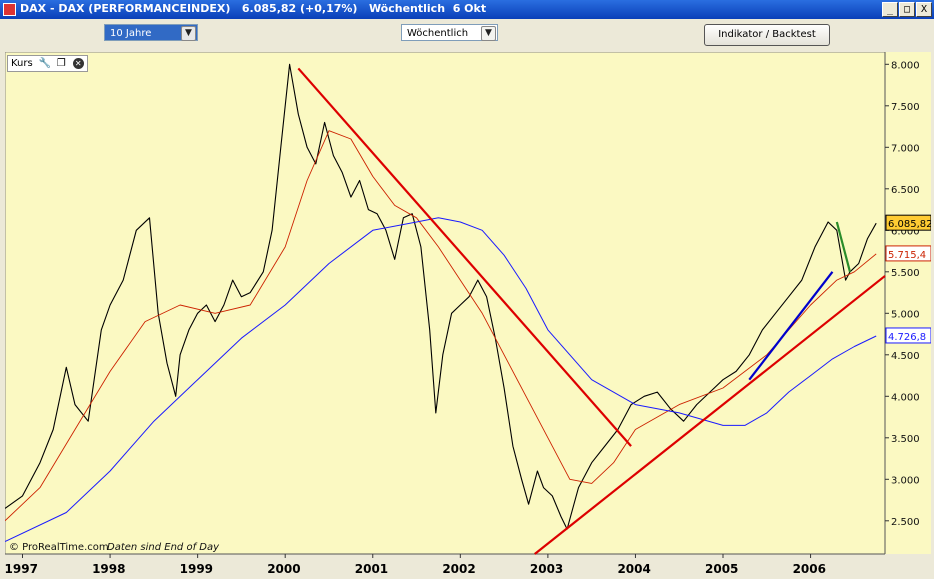  I want to click on close-window-button: X, so click(924, 9).